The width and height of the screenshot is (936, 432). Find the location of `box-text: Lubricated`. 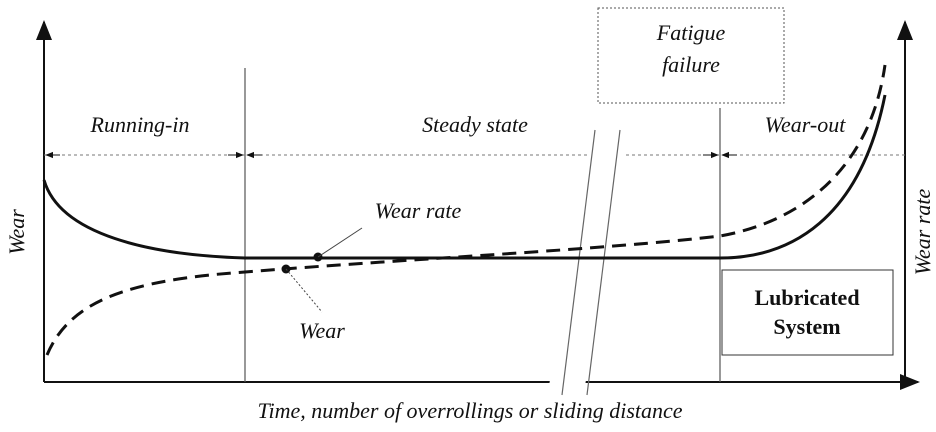

box-text: Lubricated is located at coordinates (806, 297).